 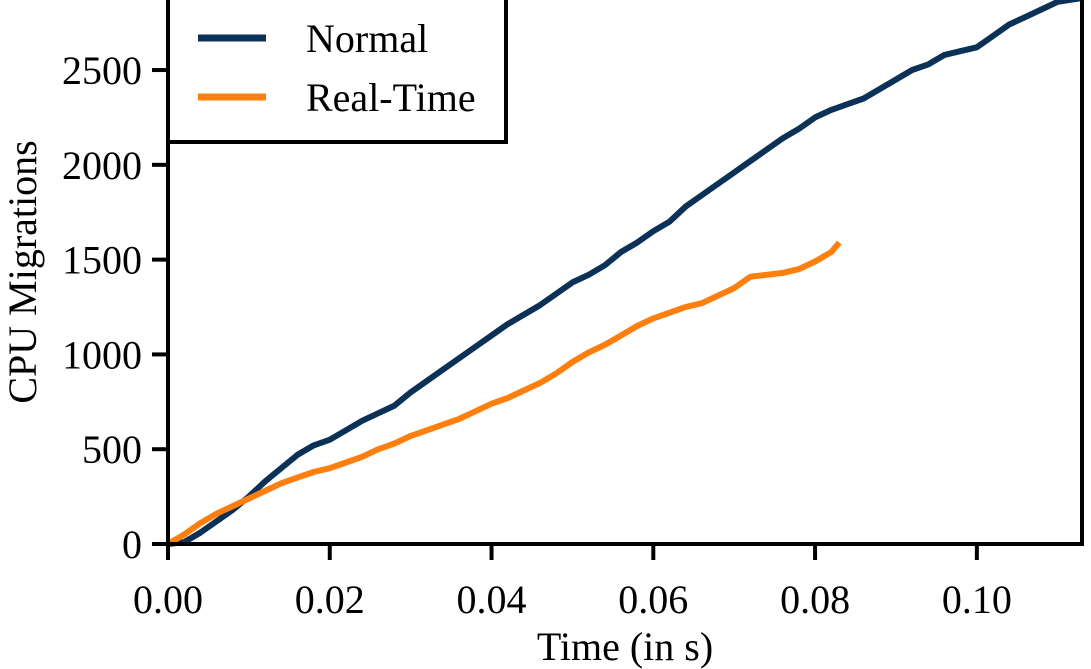 I want to click on legend-box, so click(x=337, y=72).